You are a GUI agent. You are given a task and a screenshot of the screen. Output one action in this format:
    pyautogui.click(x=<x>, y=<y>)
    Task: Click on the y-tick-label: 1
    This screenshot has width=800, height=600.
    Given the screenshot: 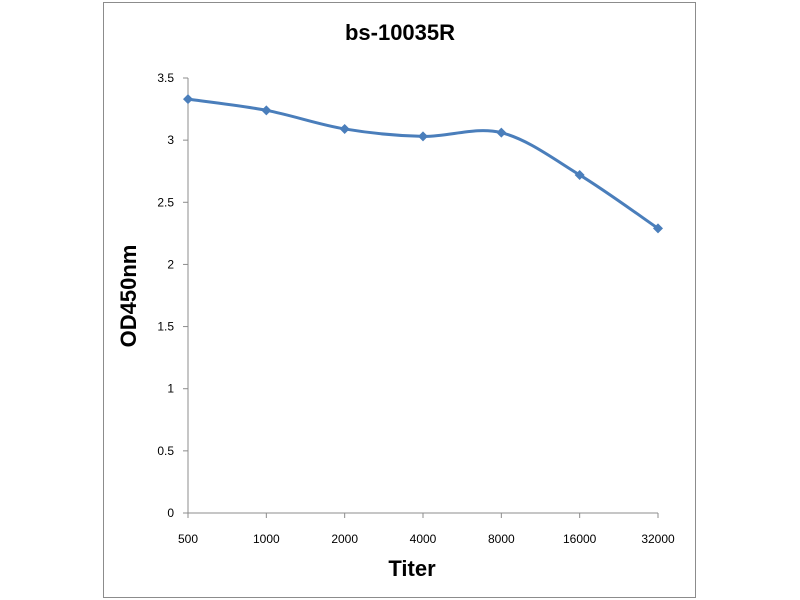 What is the action you would take?
    pyautogui.click(x=170, y=389)
    